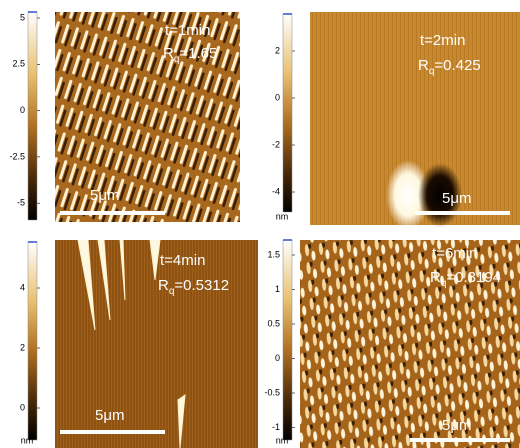 This screenshot has height=448, width=520. I want to click on colorbar-tick-label: 1, so click(277, 289).